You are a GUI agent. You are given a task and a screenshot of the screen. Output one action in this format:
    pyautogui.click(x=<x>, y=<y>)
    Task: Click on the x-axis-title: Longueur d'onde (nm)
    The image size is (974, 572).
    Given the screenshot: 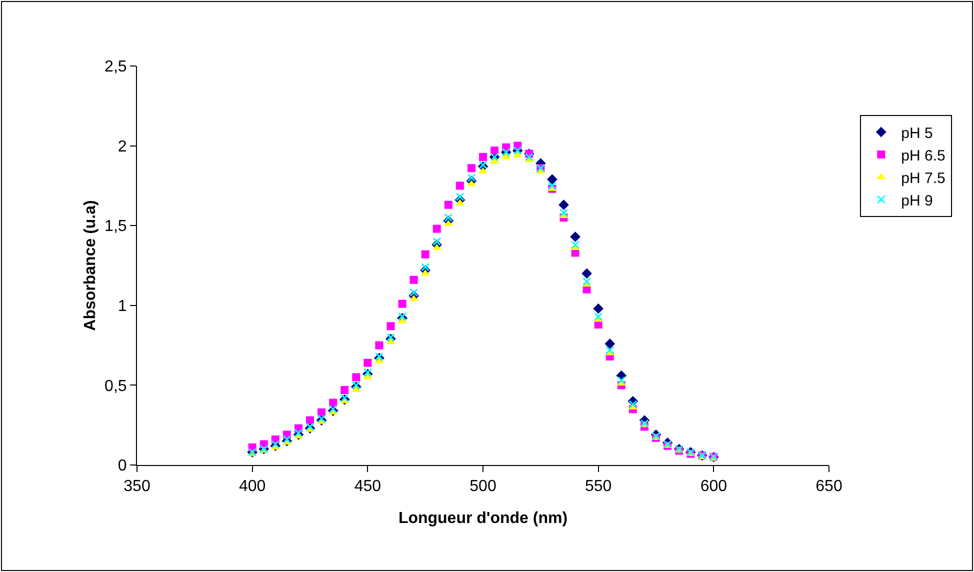 What is the action you would take?
    pyautogui.click(x=483, y=518)
    